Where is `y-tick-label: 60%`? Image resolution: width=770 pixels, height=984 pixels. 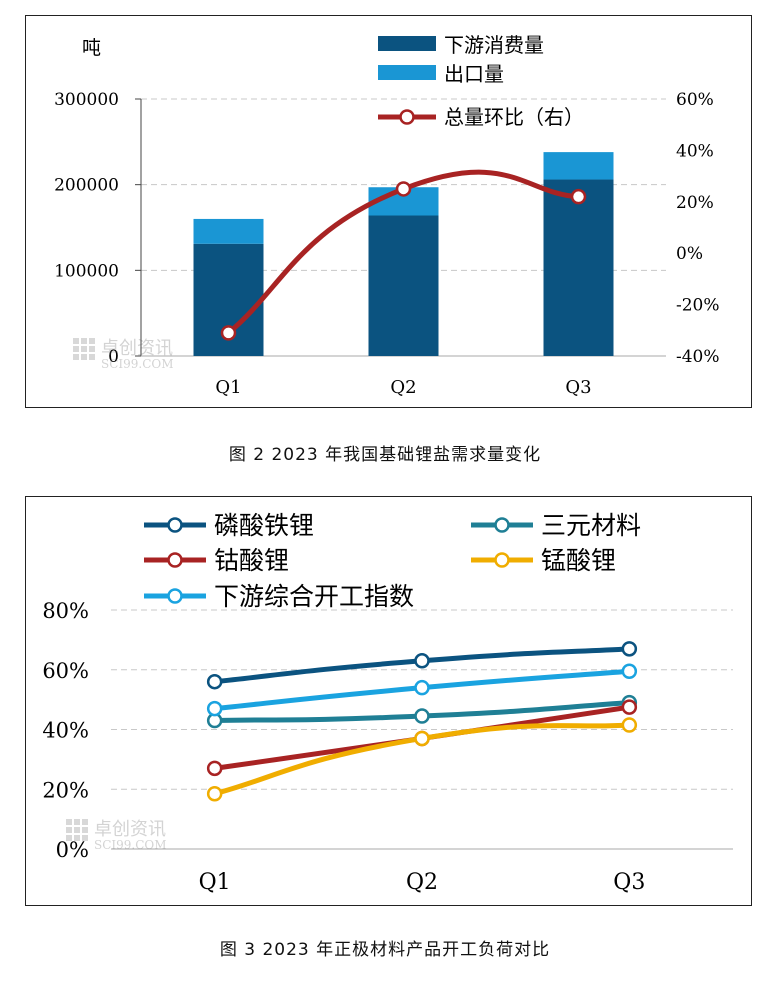 y-tick-label: 60% is located at coordinates (65, 671).